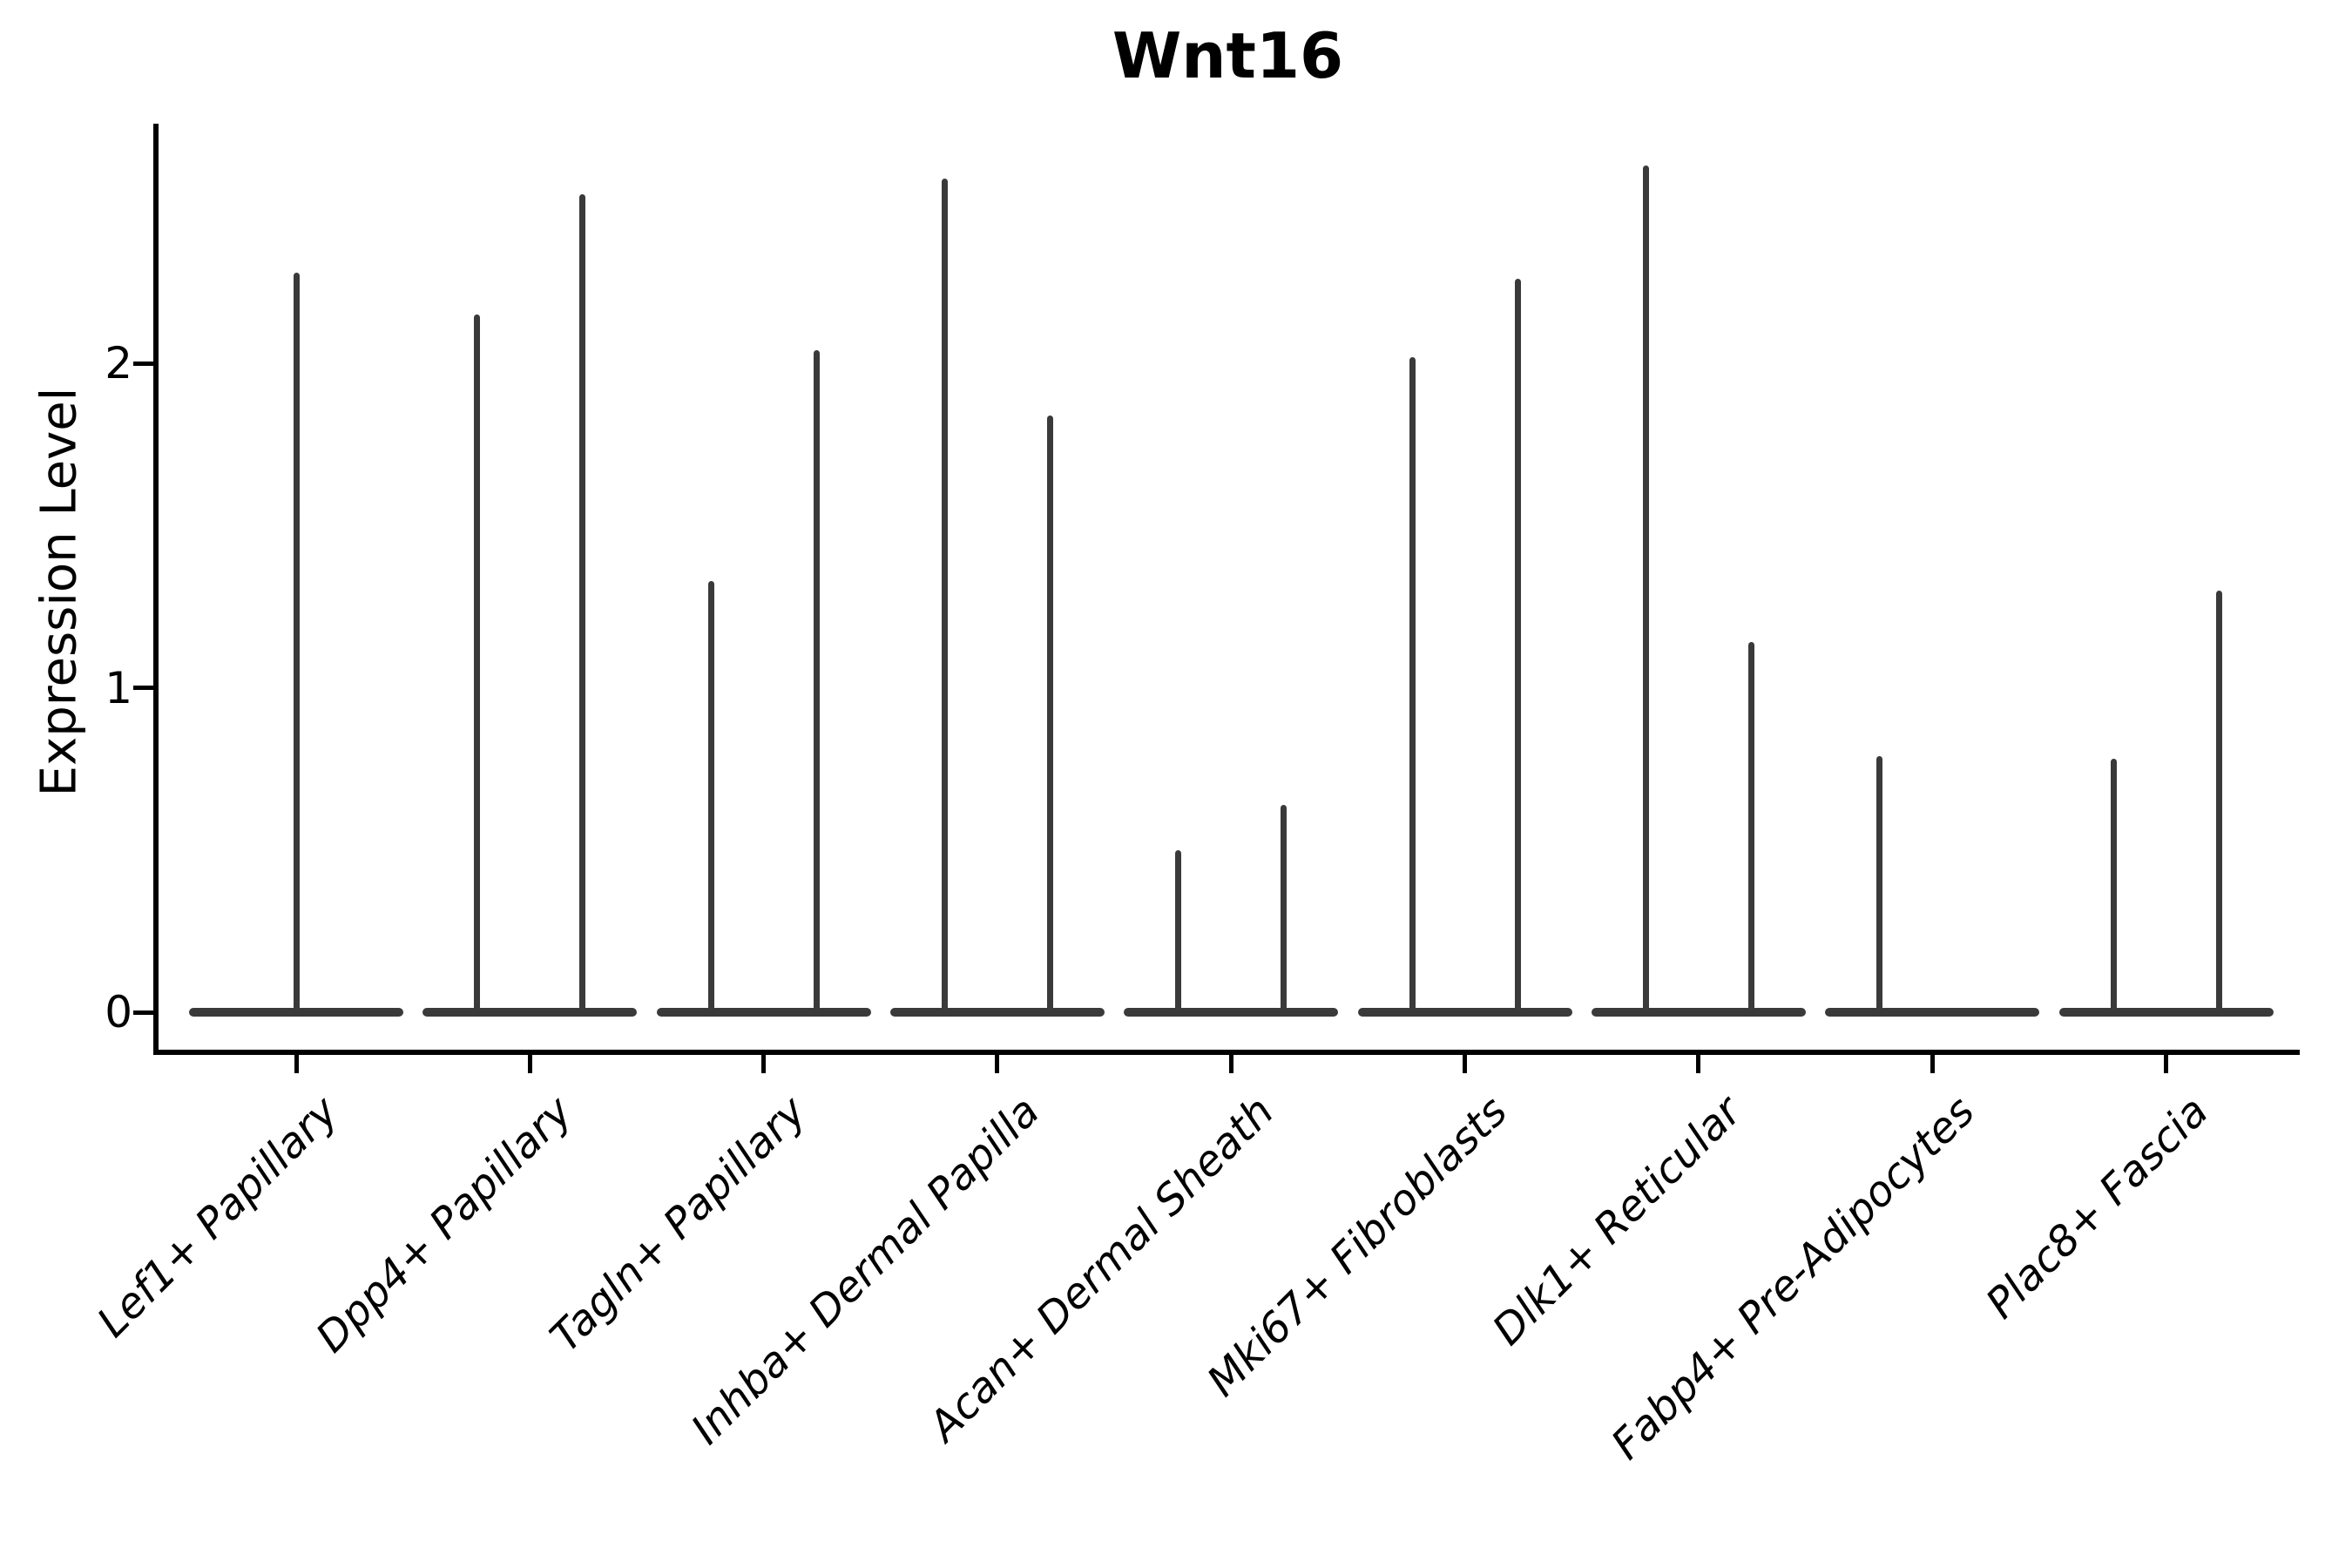 This screenshot has width=2352, height=1568. What do you see at coordinates (678, 1224) in the screenshot?
I see `x-tick-label: Tagln+ Papillary` at bounding box center [678, 1224].